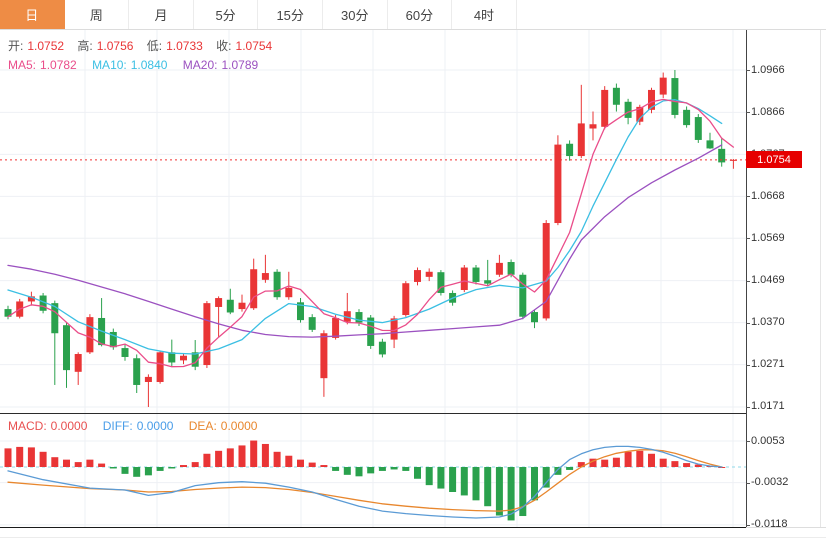  Describe the element at coordinates (768, 406) in the screenshot. I see `price-axis-label: 1.0171` at that location.